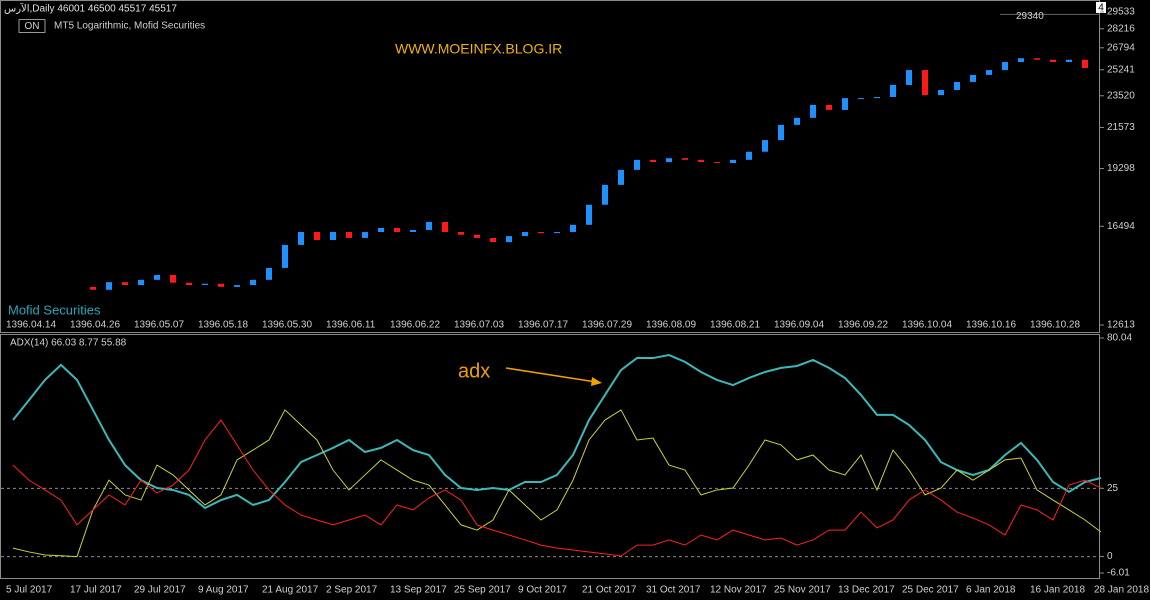  What do you see at coordinates (1110, 556) in the screenshot?
I see `y-tick-label: 0` at bounding box center [1110, 556].